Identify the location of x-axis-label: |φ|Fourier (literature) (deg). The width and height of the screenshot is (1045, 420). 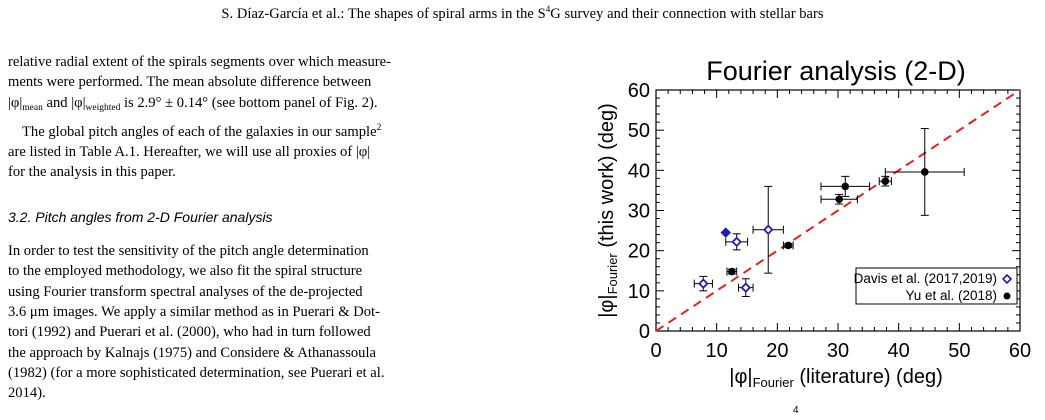
(835, 378).